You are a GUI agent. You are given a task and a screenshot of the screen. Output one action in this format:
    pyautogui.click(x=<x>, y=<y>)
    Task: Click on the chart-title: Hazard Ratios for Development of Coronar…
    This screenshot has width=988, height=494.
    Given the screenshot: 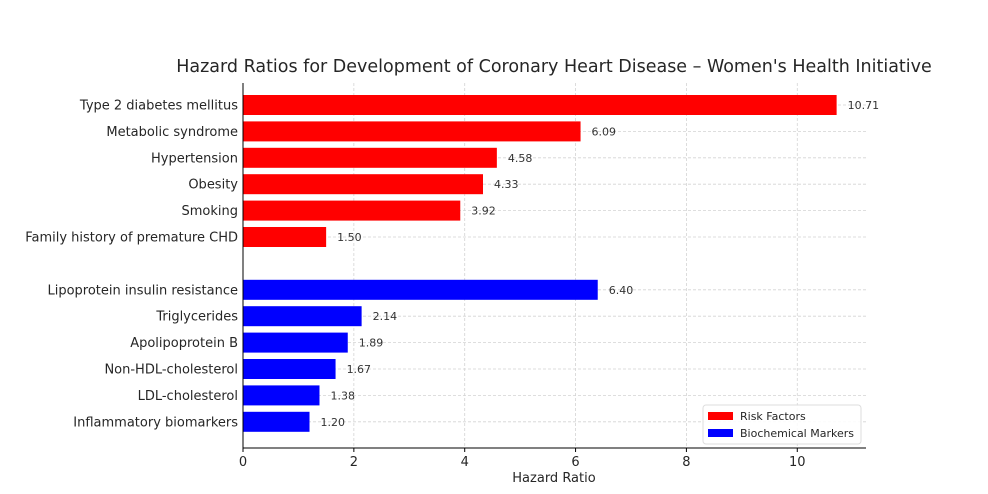 What is the action you would take?
    pyautogui.click(x=554, y=67)
    